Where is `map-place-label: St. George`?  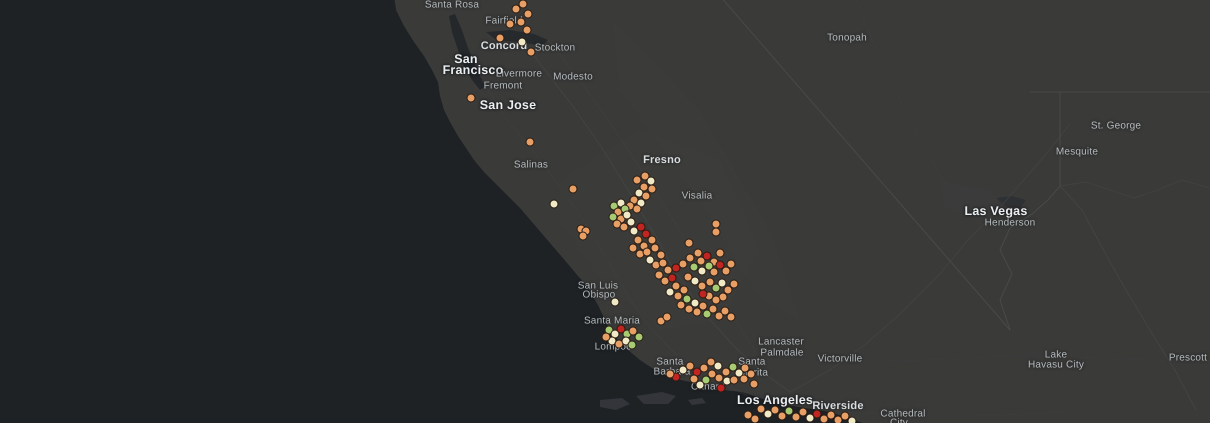
map-place-label: St. George is located at coordinates (1116, 126).